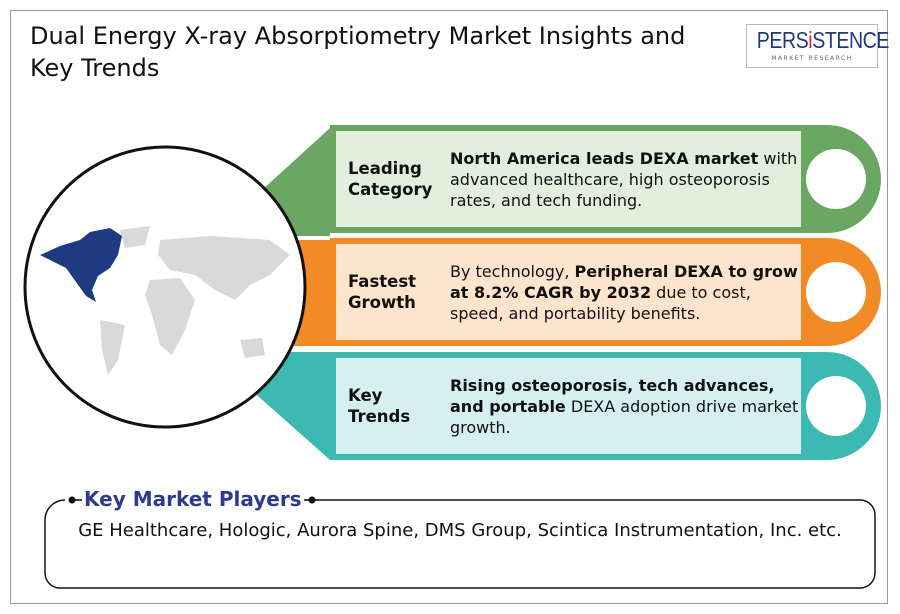  What do you see at coordinates (81, 265) in the screenshot?
I see `north-america-highlight` at bounding box center [81, 265].